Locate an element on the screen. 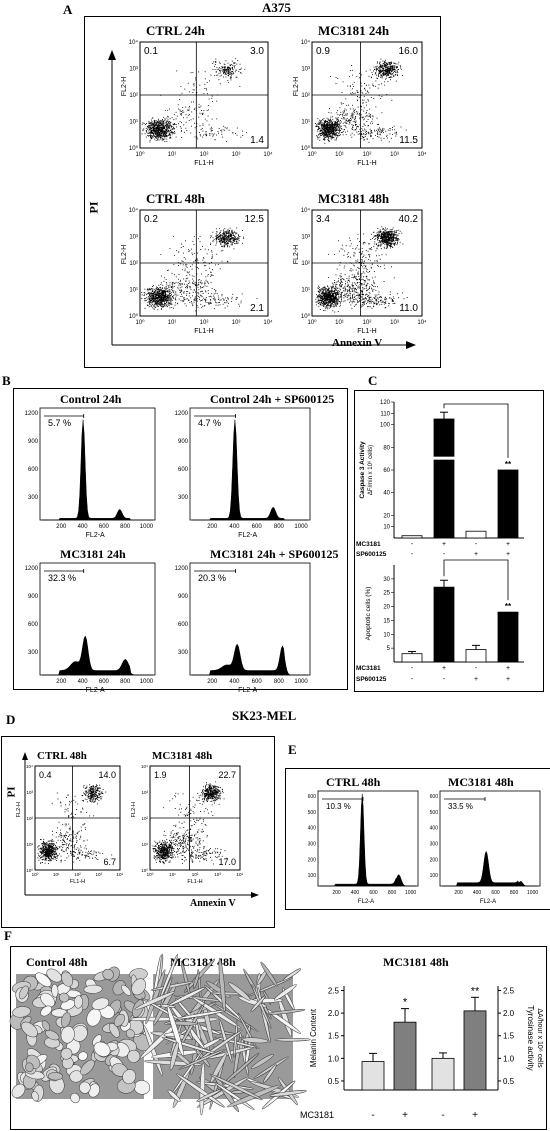  quadrant-lr-value: 17.0 is located at coordinates (227, 862).